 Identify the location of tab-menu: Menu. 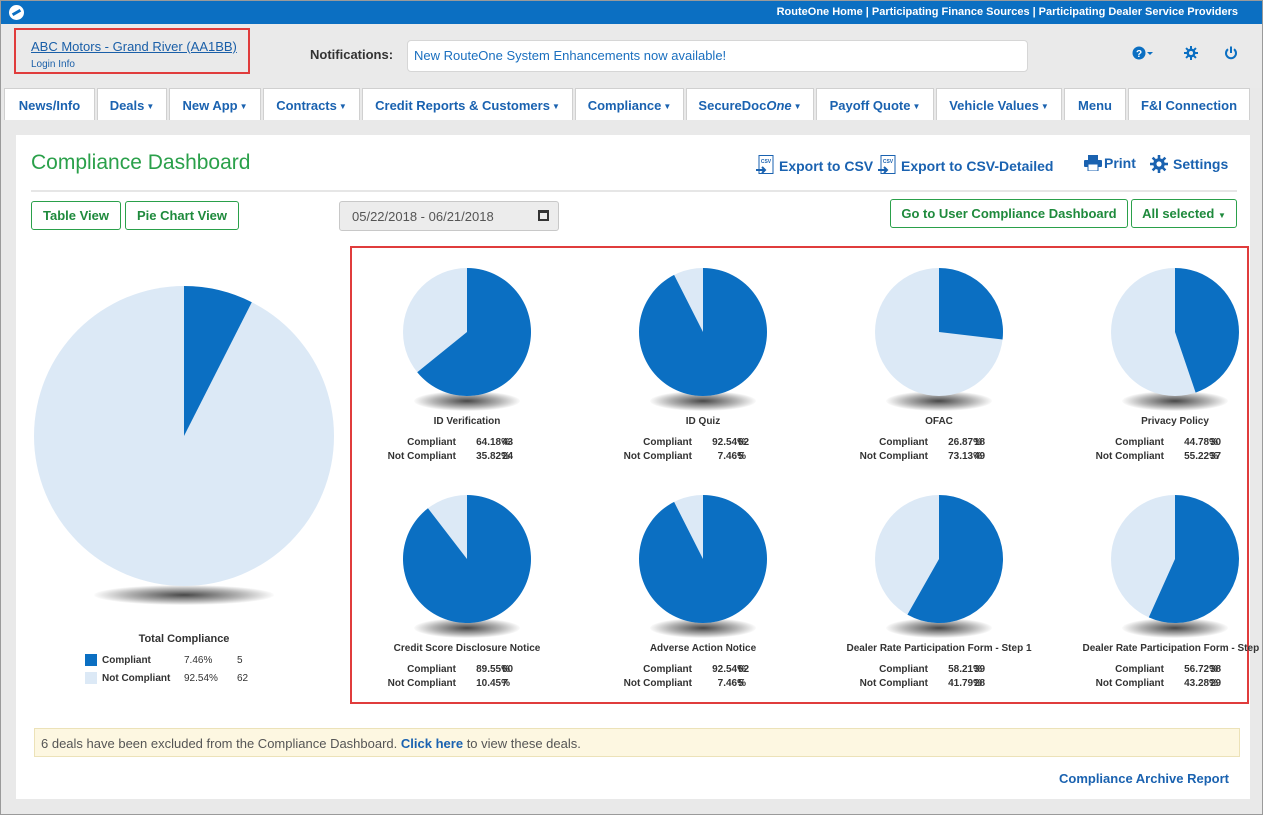
(1095, 104).